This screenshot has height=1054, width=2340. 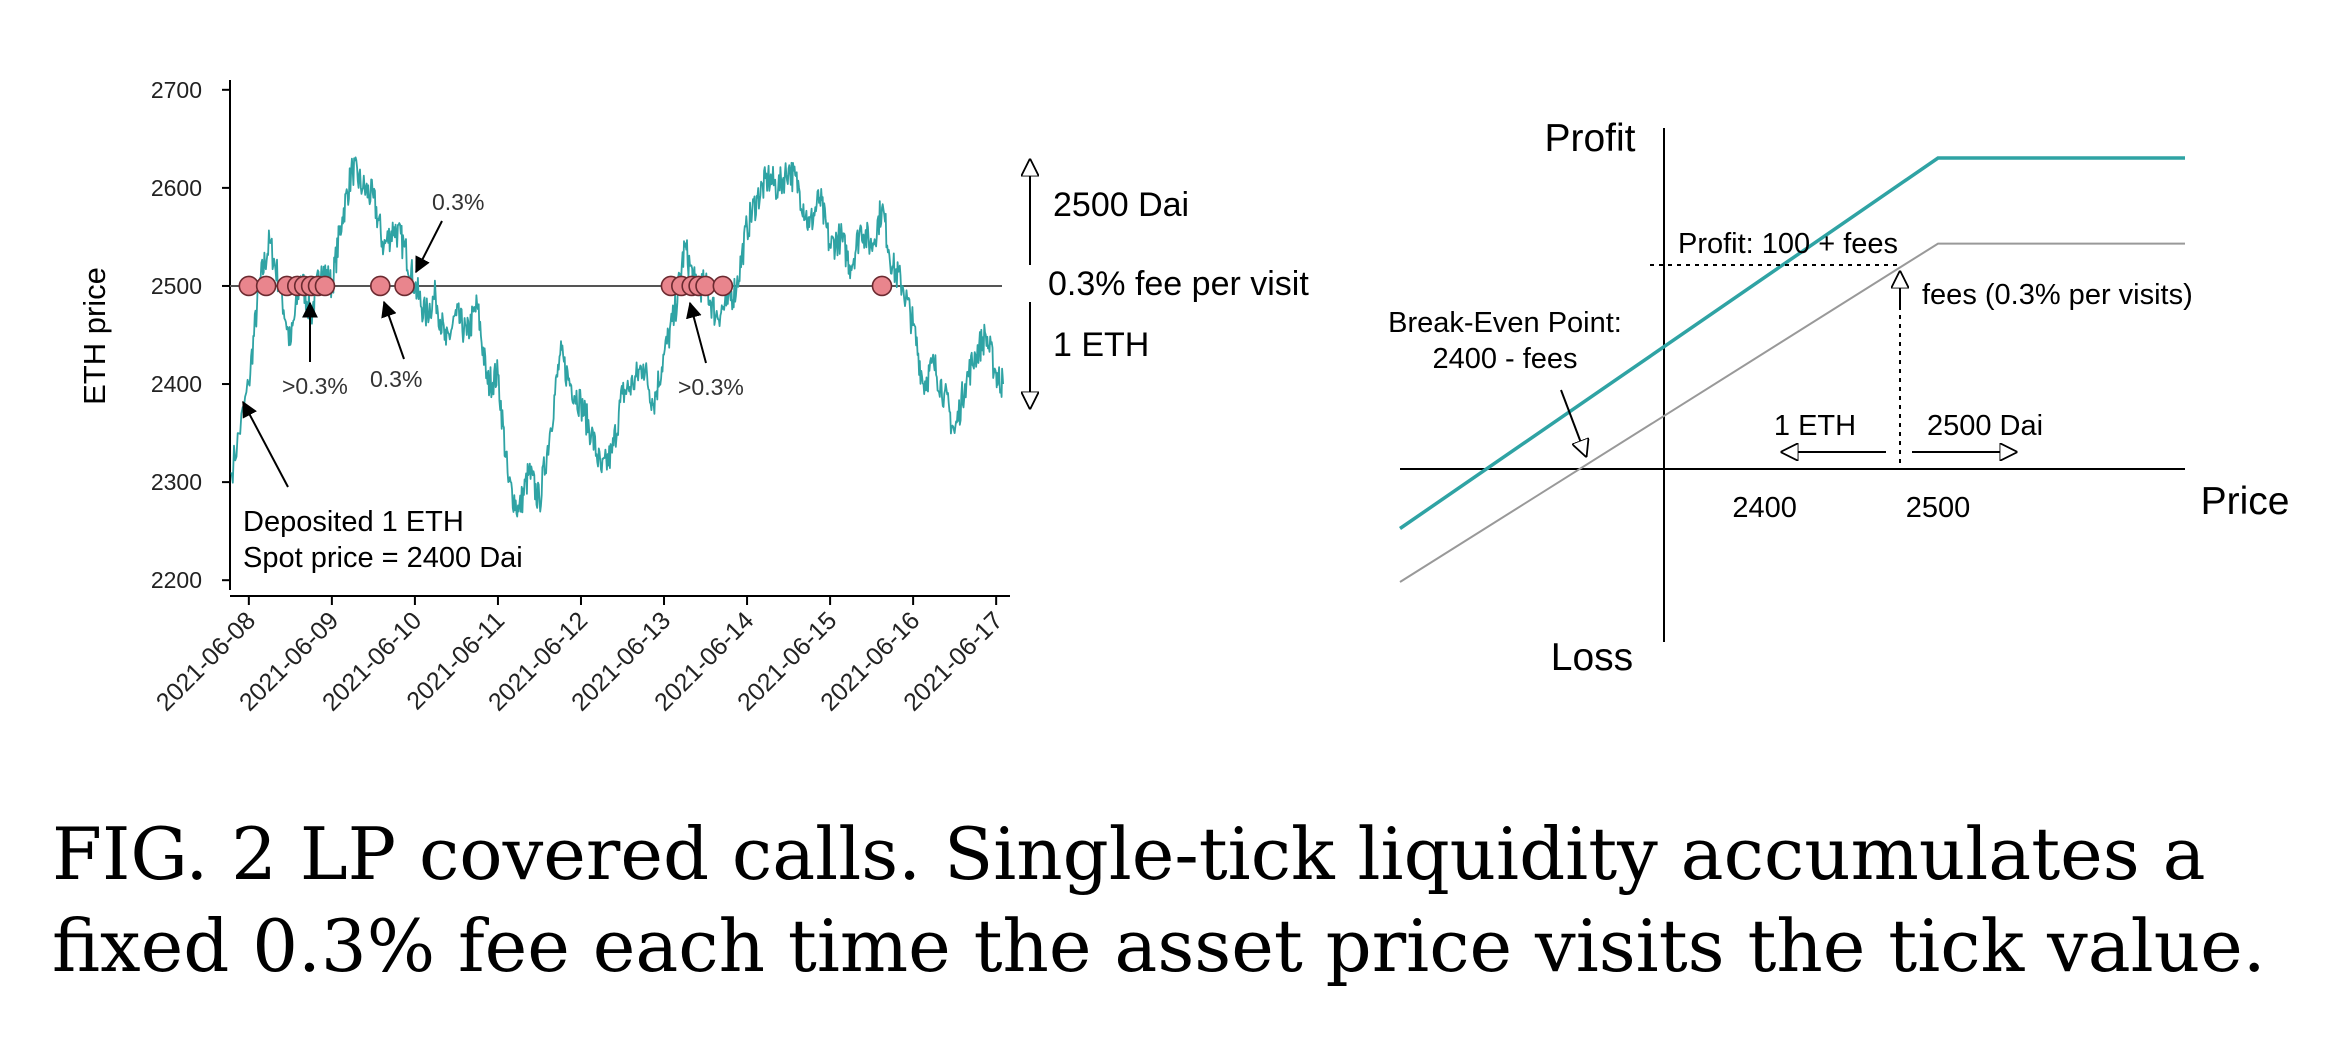 I want to click on eth-price-line, so click(x=617, y=337).